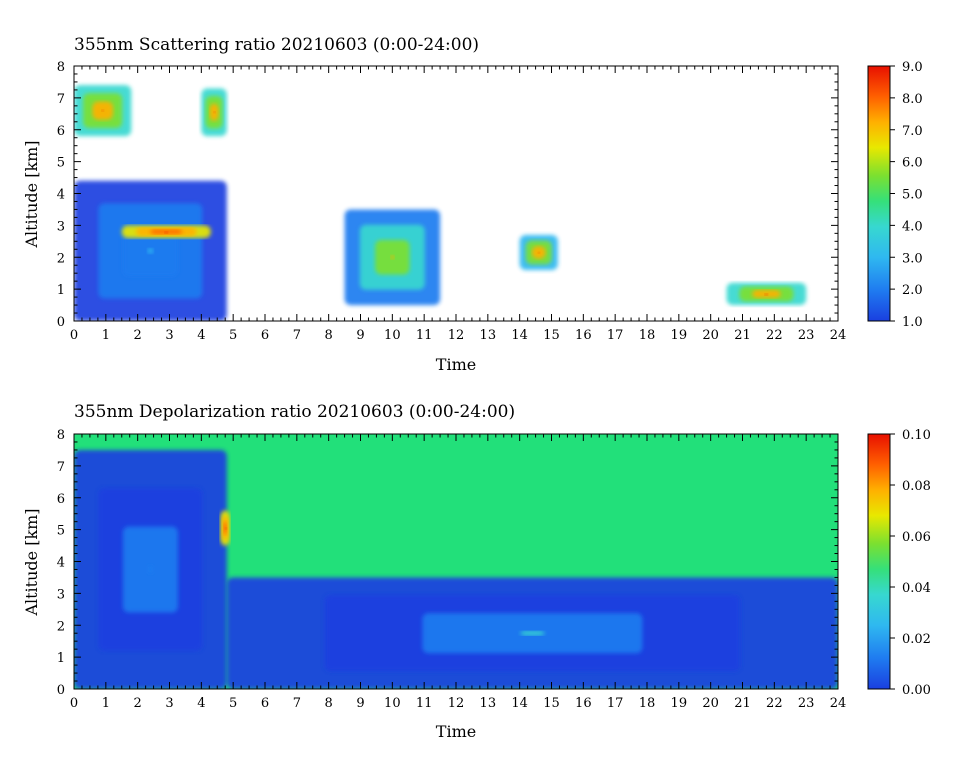 The height and width of the screenshot is (770, 960). Describe the element at coordinates (912, 226) in the screenshot. I see `colorbar-tick-label: 4.0` at that location.